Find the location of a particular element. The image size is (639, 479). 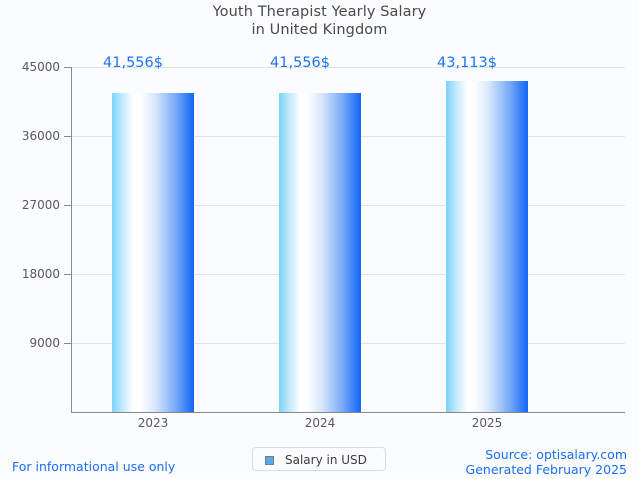

footer-generated: Generated February 2025 is located at coordinates (546, 469).